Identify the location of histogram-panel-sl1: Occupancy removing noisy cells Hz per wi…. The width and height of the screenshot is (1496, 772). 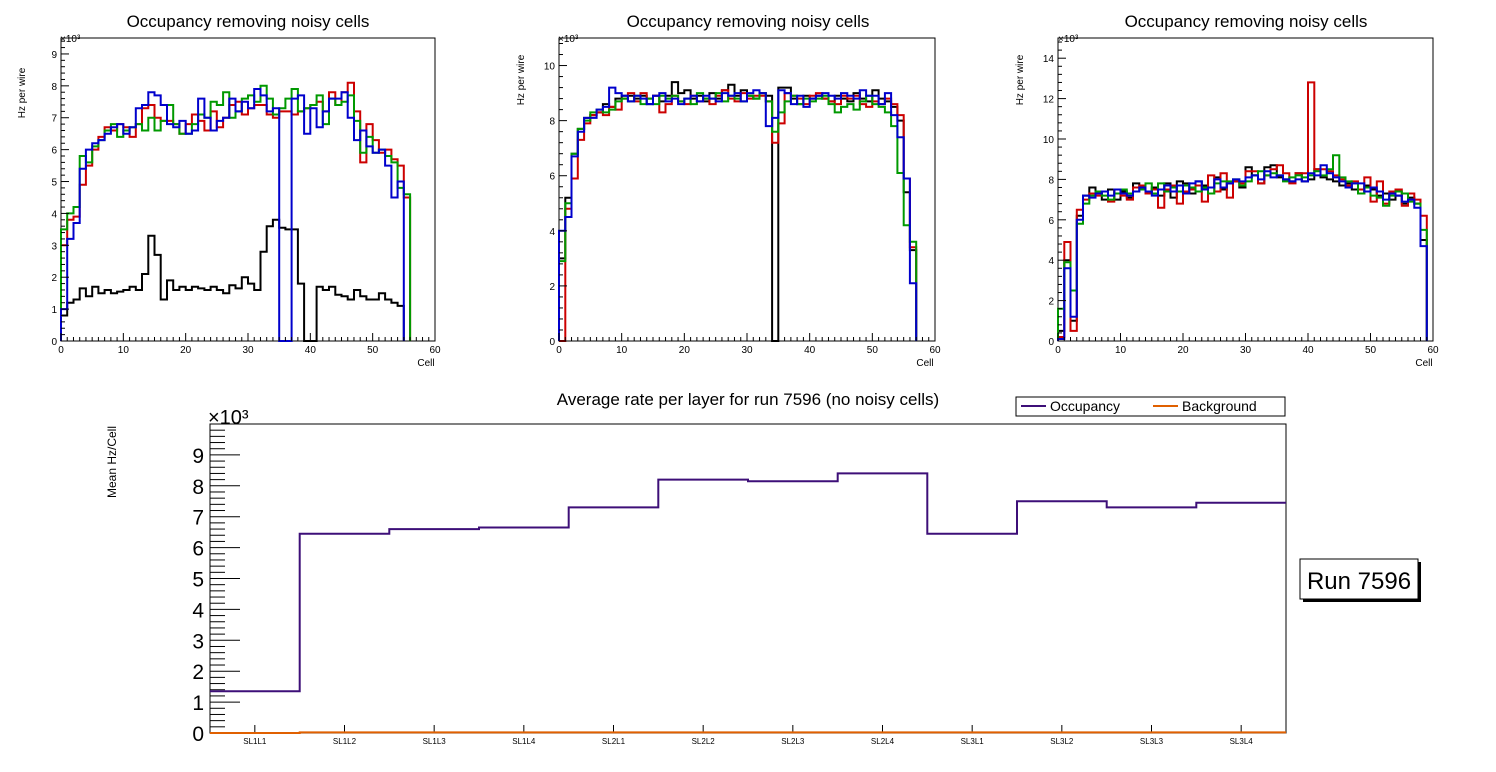
(229, 190).